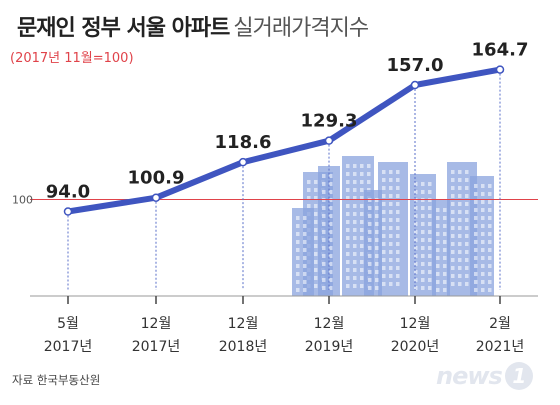 The image size is (560, 405). Describe the element at coordinates (301, 28) in the screenshot. I see `chart-title-sub: 실거래가격지수` at that location.